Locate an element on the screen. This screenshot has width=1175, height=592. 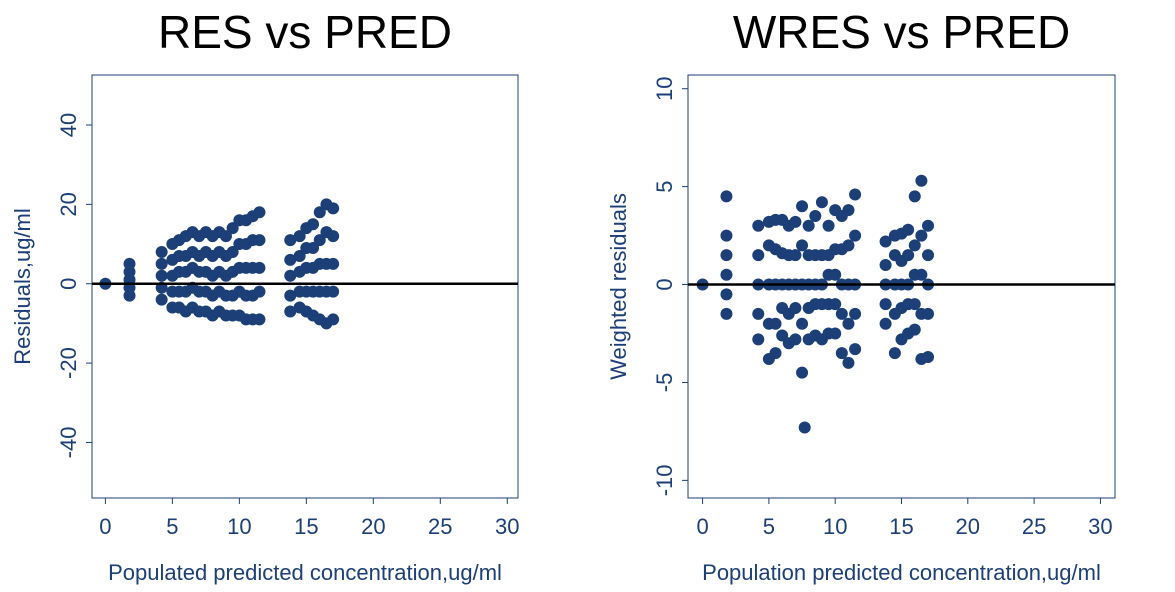
x-axis-label: Population predicted concentration,ug/ml is located at coordinates (901, 572).